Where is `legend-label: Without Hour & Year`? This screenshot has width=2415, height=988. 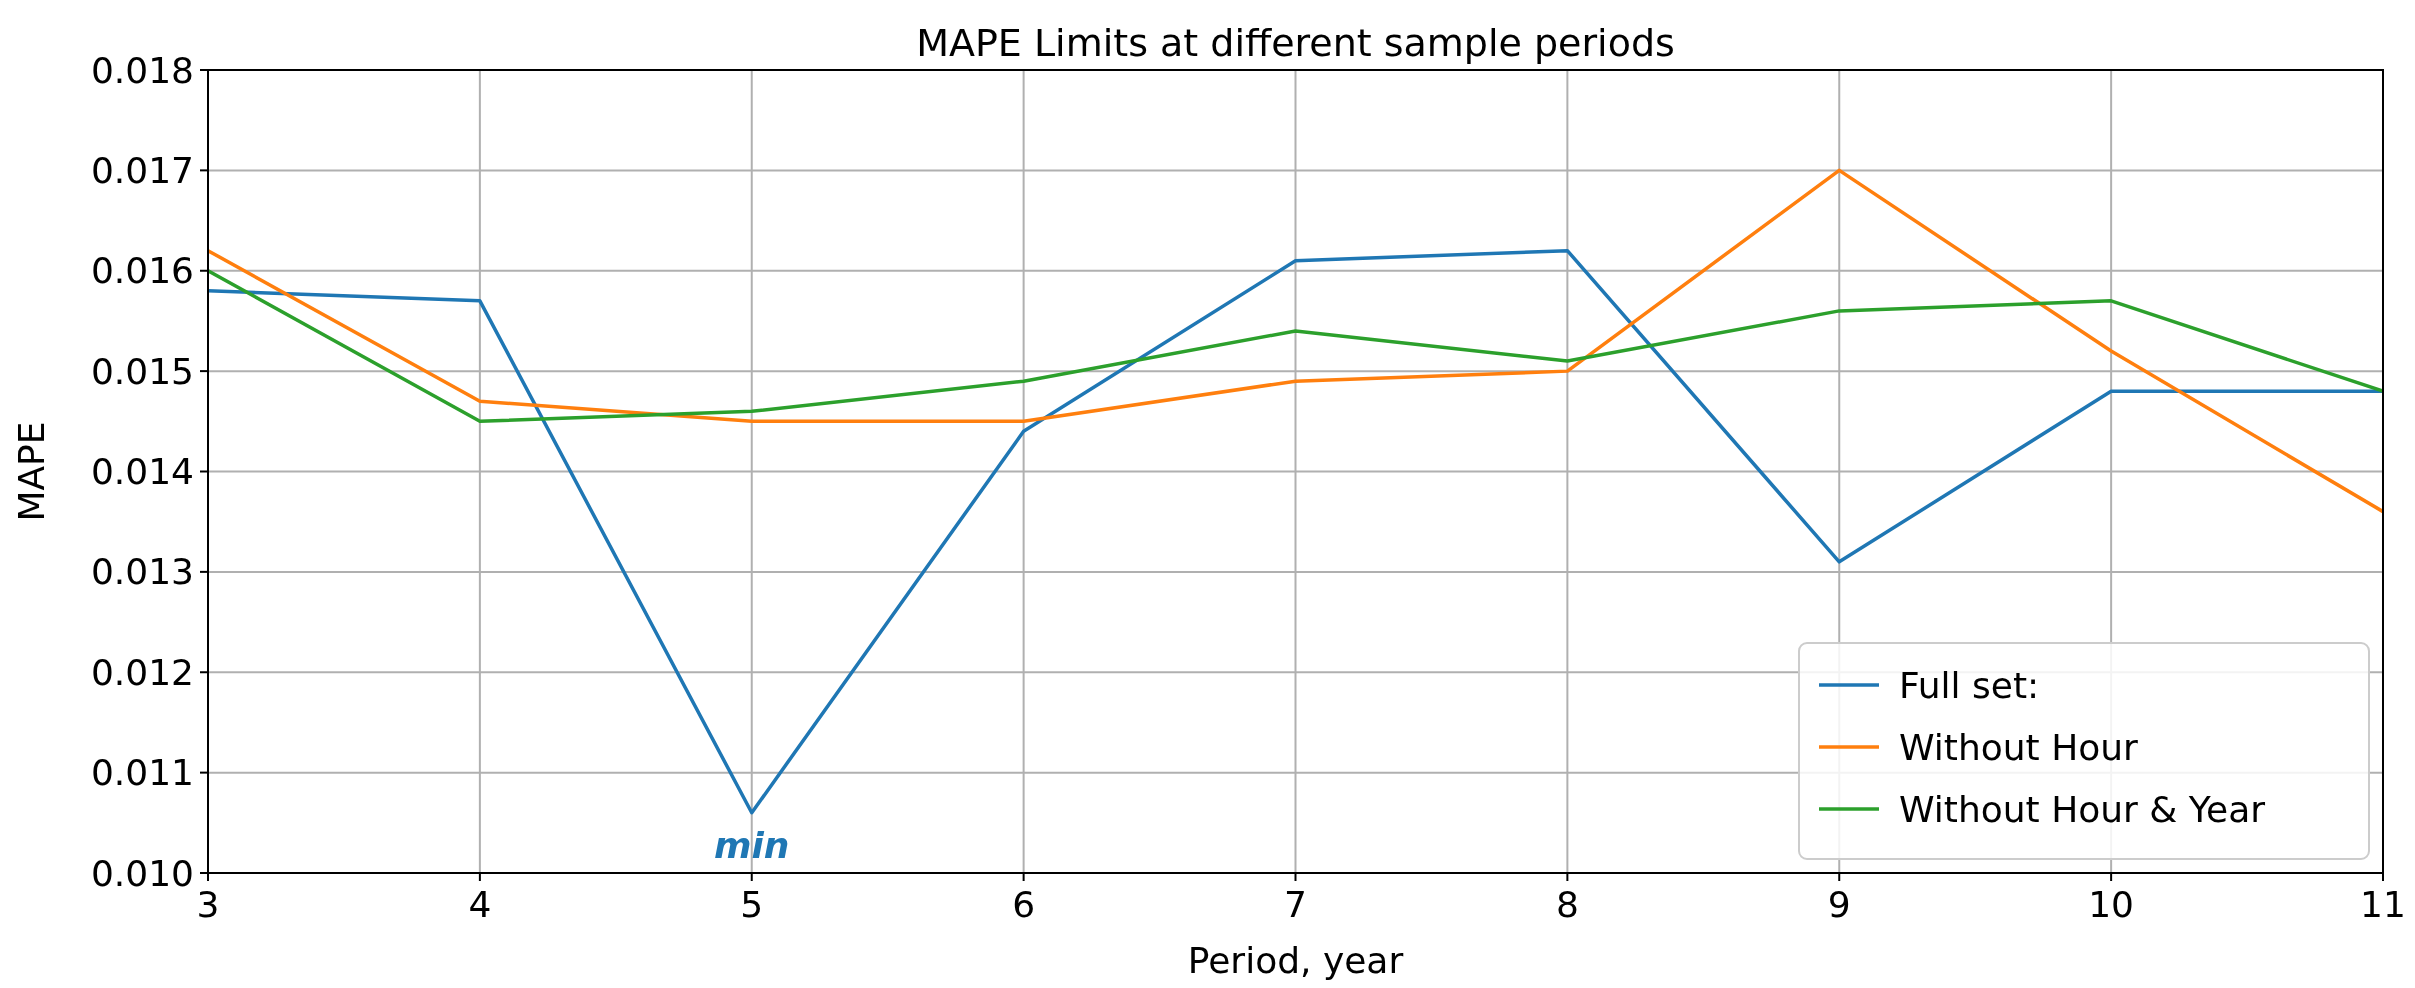
legend-label: Without Hour & Year is located at coordinates (2082, 809).